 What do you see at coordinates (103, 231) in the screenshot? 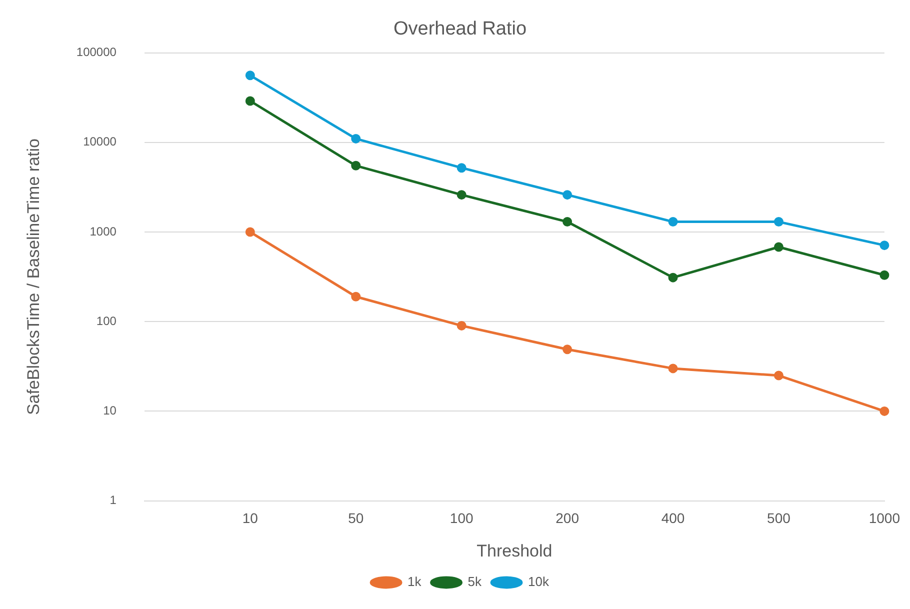
I see `y-tick-label: 1000` at bounding box center [103, 231].